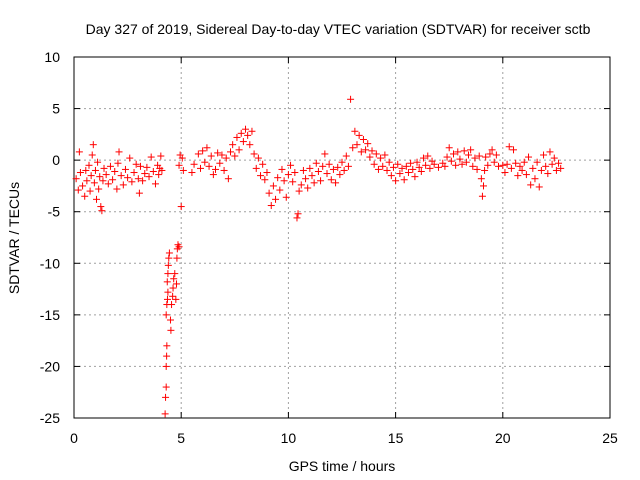  What do you see at coordinates (52, 57) in the screenshot?
I see `y-tick-label: 10` at bounding box center [52, 57].